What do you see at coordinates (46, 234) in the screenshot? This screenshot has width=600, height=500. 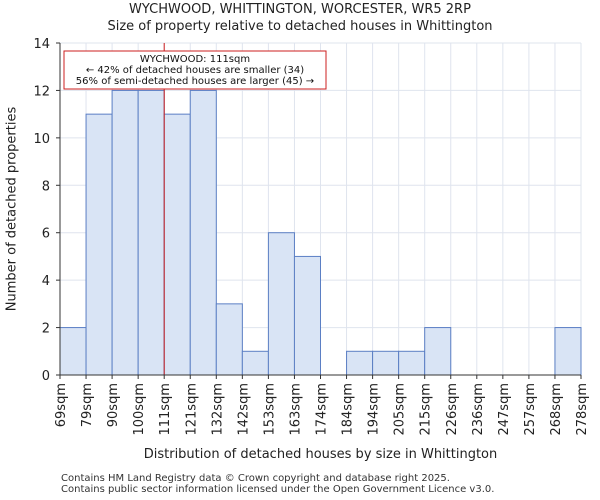 I see `y-tick-label: 6` at bounding box center [46, 234].